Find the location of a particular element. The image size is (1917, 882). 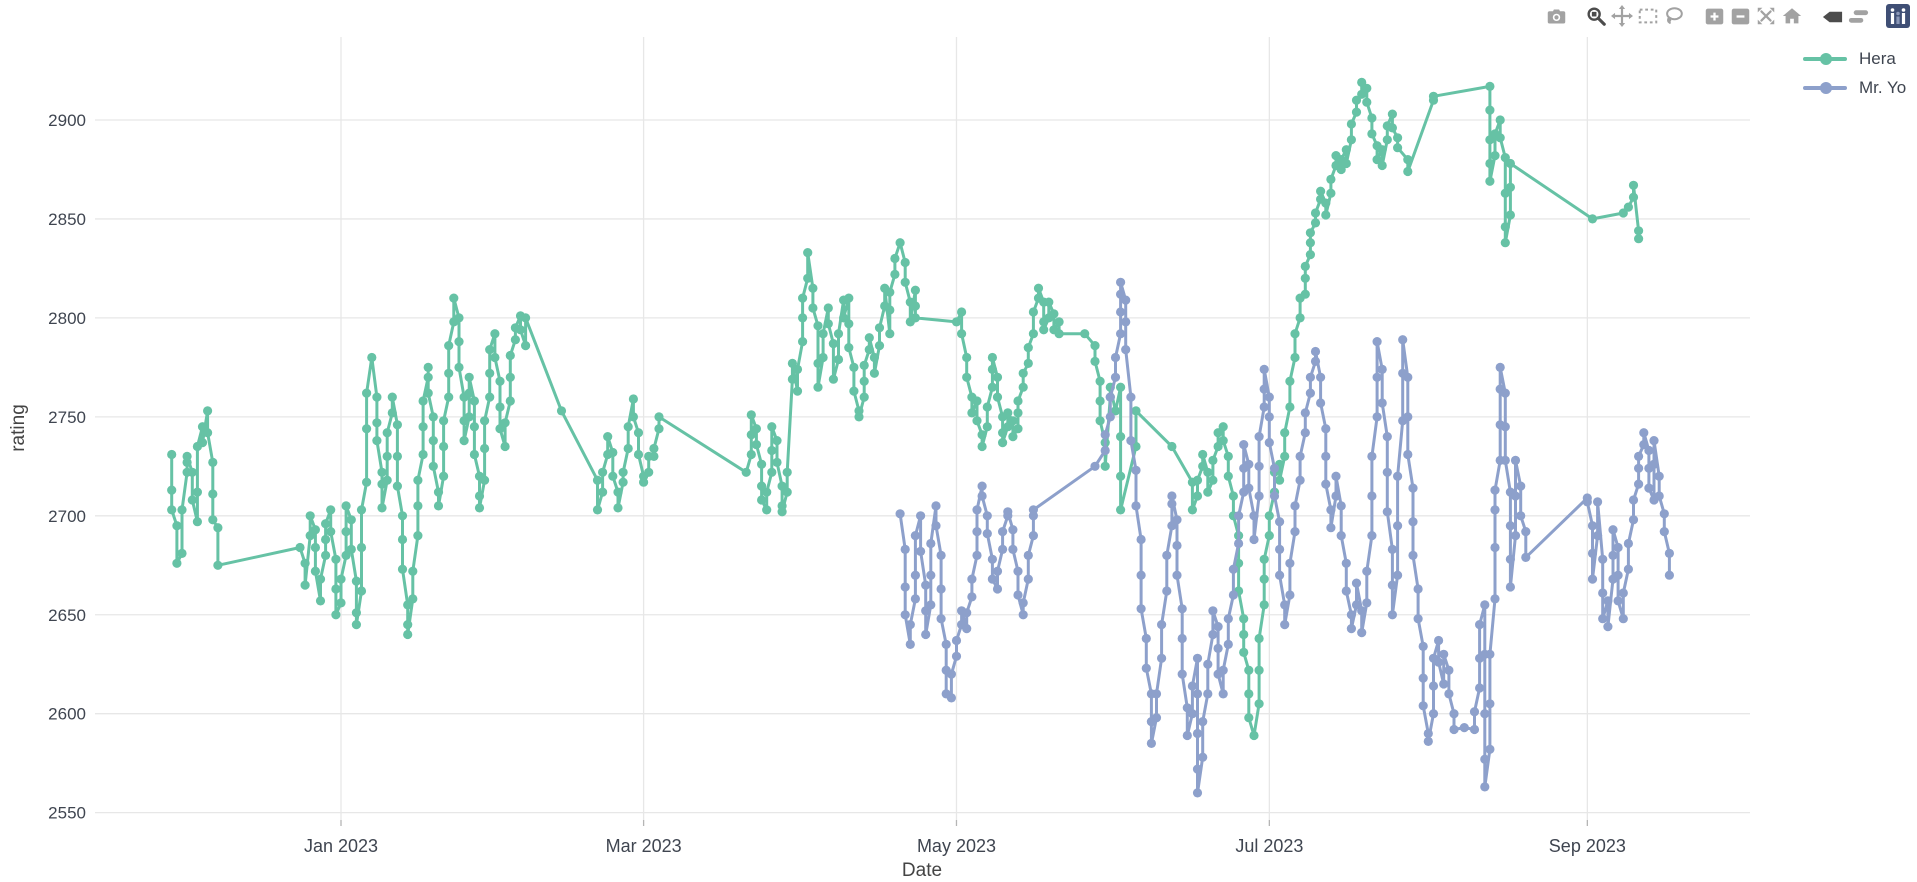

autoscale-icon is located at coordinates (1766, 16).